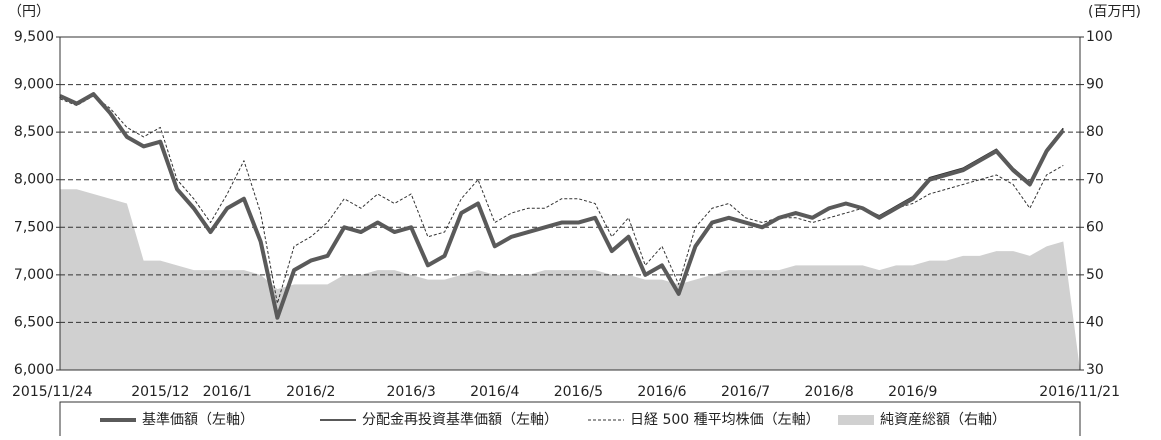 This screenshot has width=1161, height=440. What do you see at coordinates (578, 392) in the screenshot?
I see `x-tick-label: 2016/5` at bounding box center [578, 392].